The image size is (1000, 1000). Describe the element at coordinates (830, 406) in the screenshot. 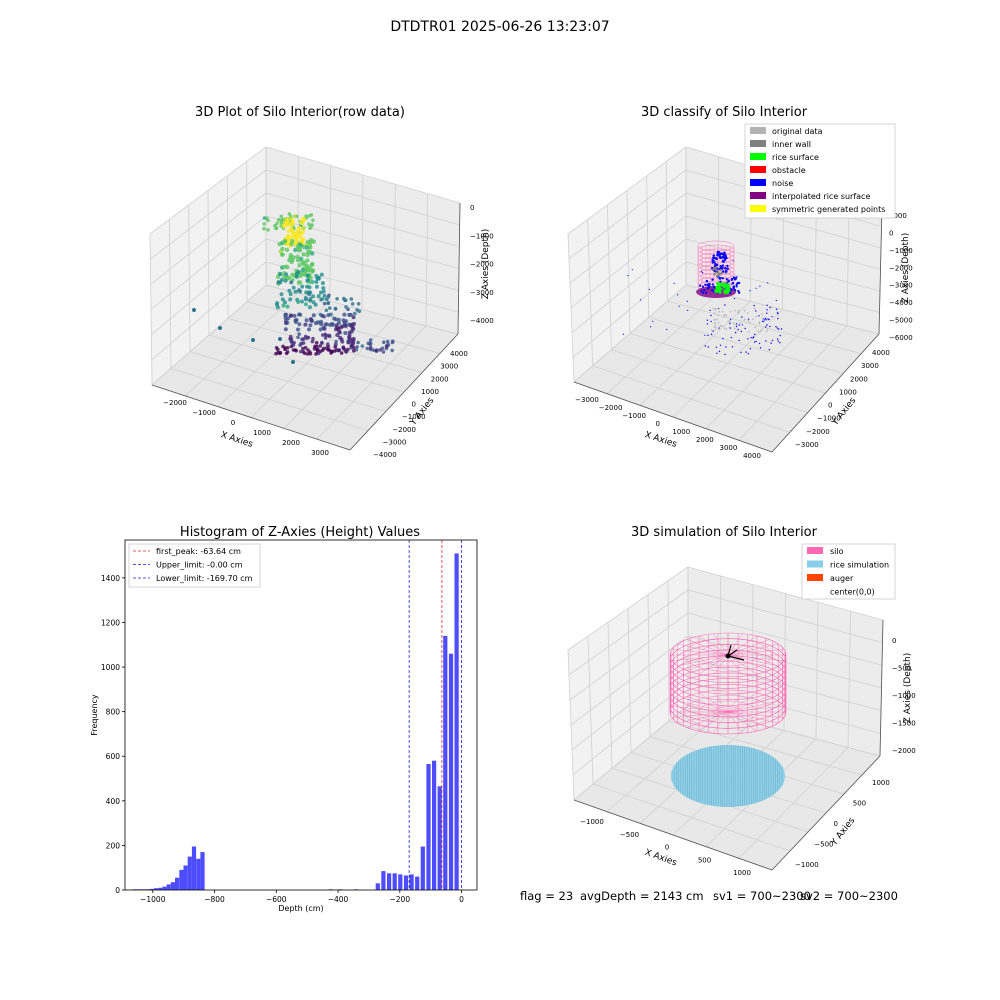

I see `tick-label: 0` at that location.